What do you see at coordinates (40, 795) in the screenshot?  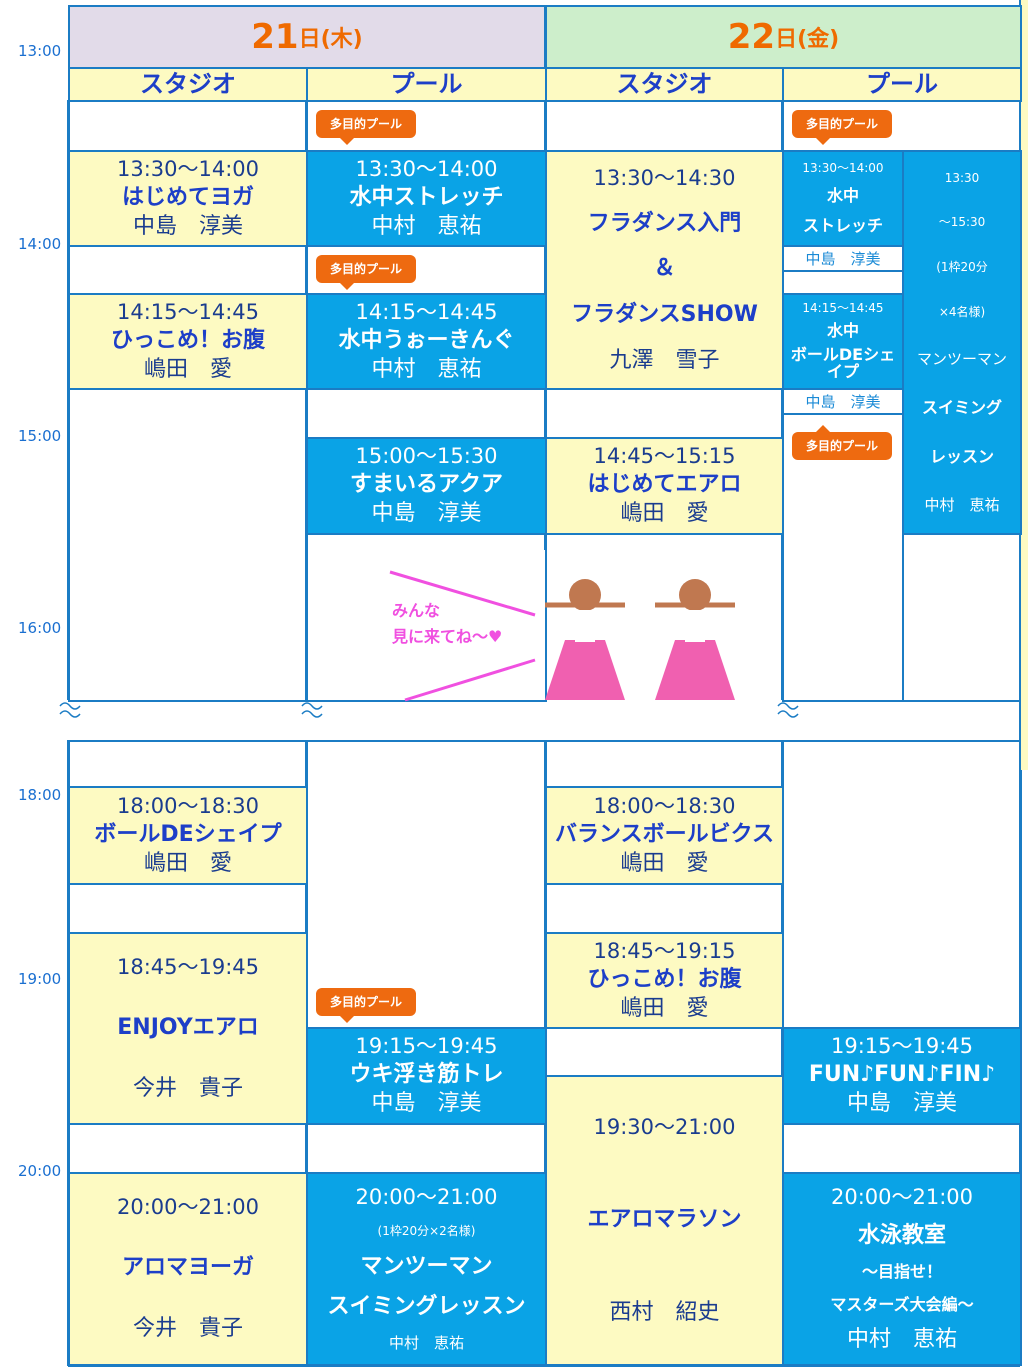 I see `time-label: 18:00` at bounding box center [40, 795].